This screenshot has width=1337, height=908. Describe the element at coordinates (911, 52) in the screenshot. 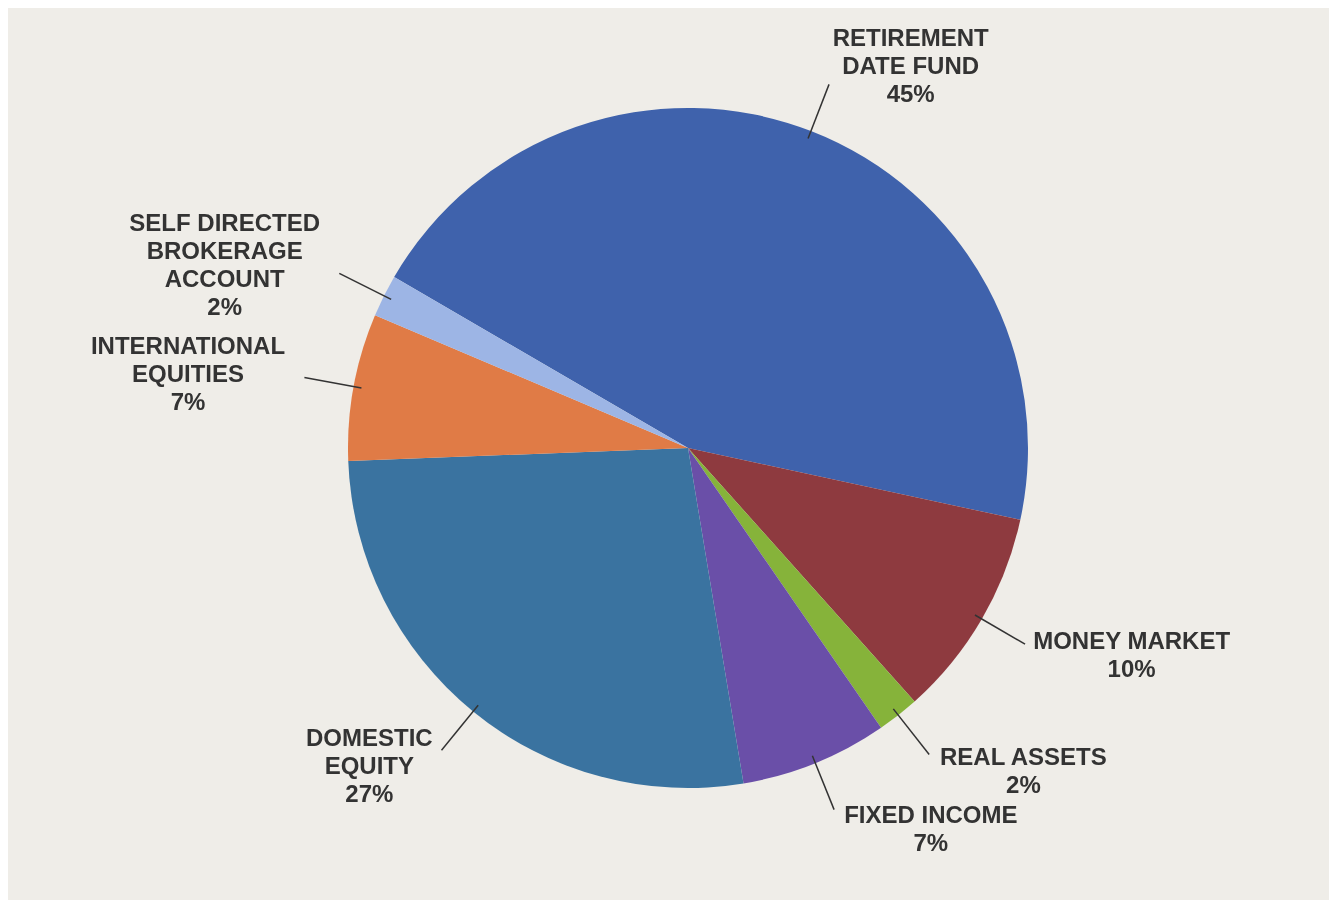

I see `slice-label: RETIREMENT DATE FUND` at that location.